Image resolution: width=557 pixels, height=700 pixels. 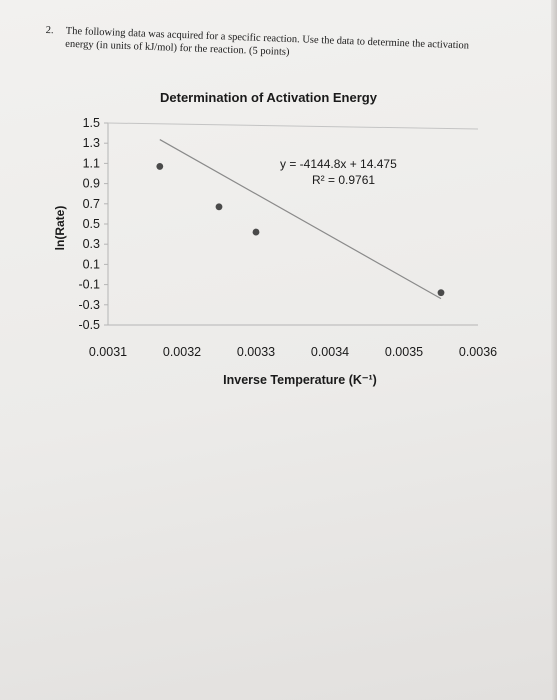 I want to click on x-tick-label: 0.0035, so click(x=404, y=352).